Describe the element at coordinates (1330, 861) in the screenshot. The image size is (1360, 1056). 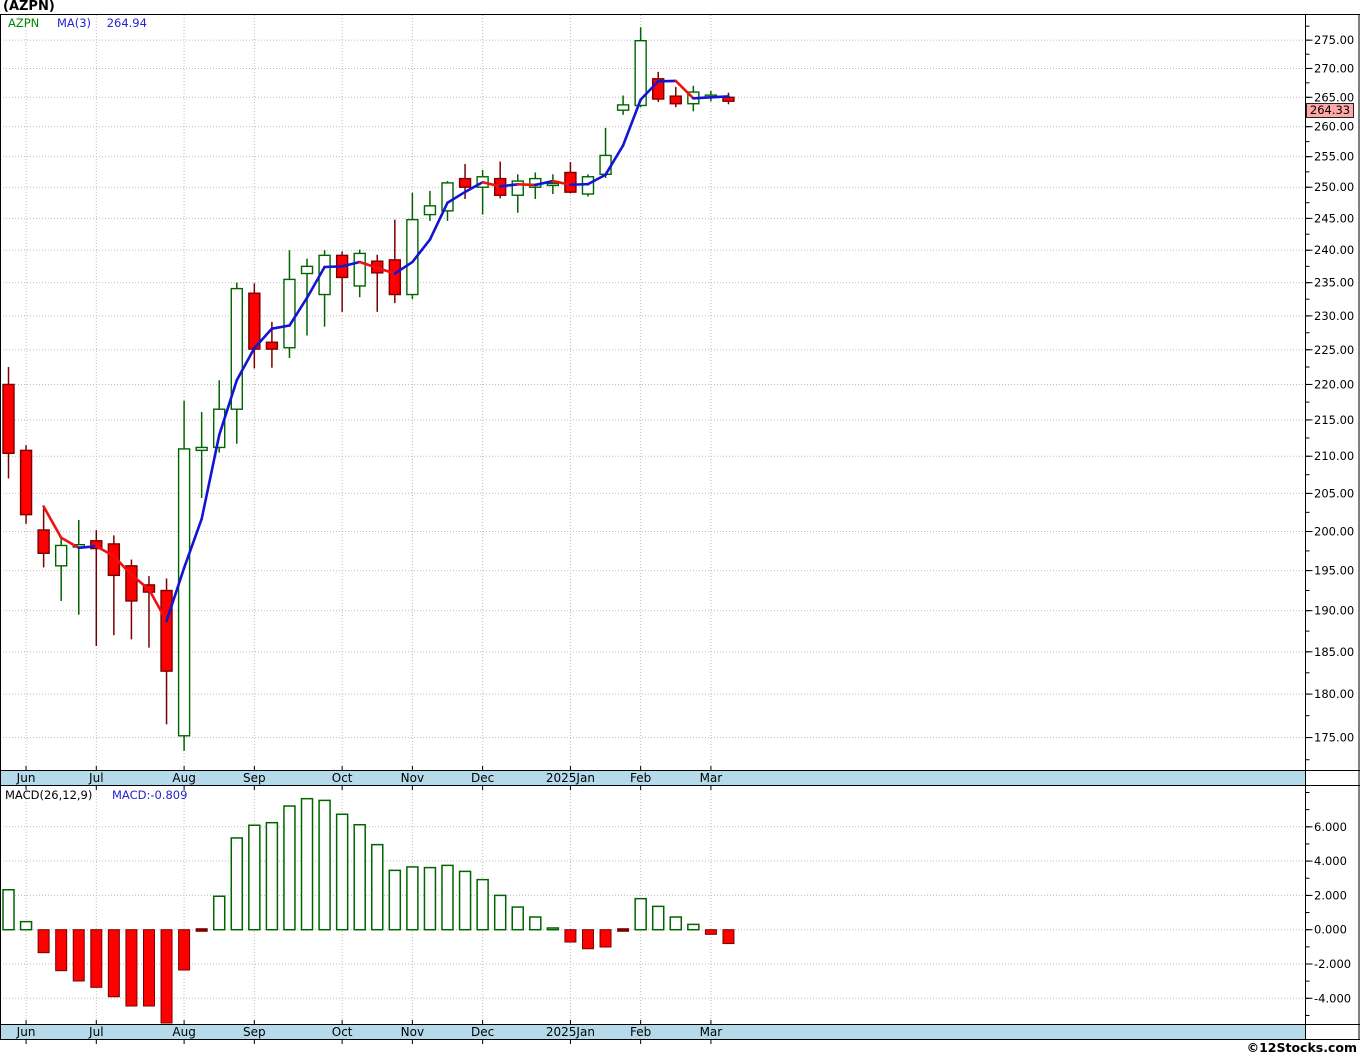
I see `macd-tick-label: 4.000` at that location.